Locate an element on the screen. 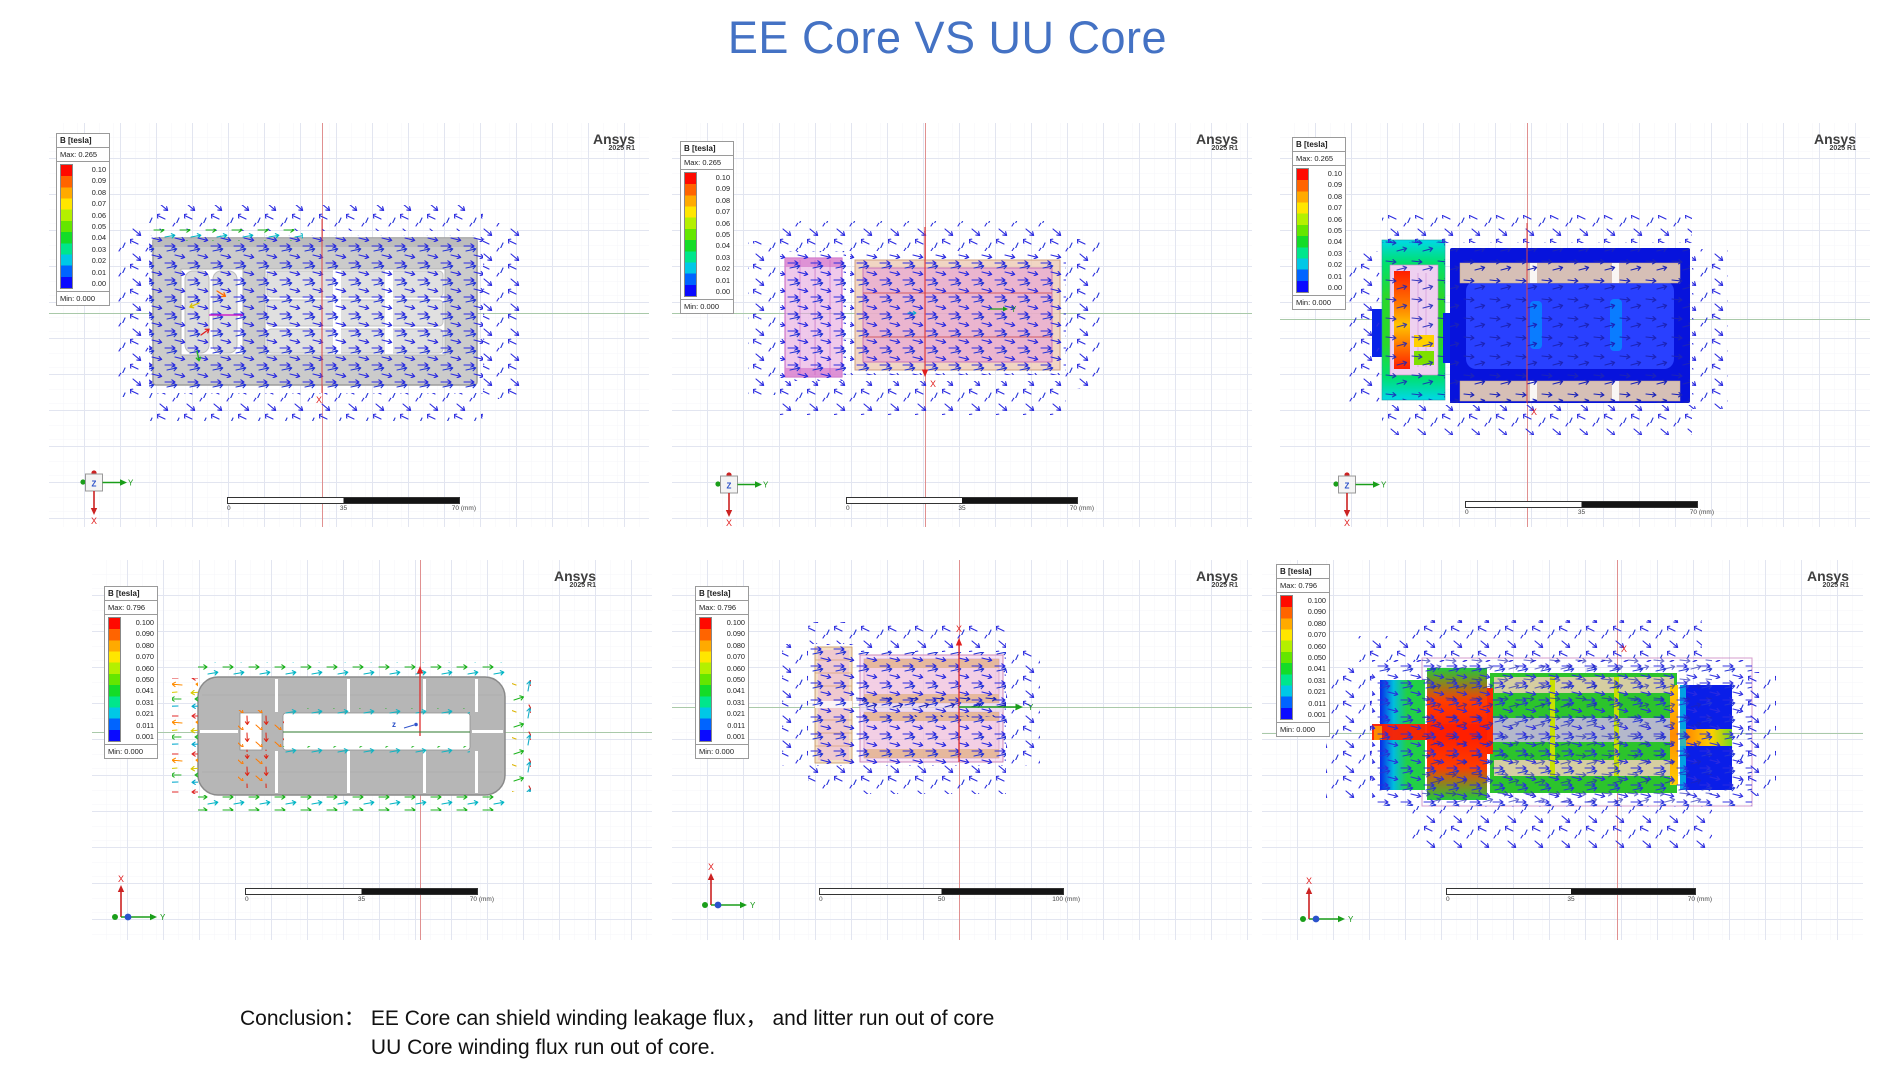 The height and width of the screenshot is (1068, 1895). legend-tick: 0.001 is located at coordinates (735, 736).